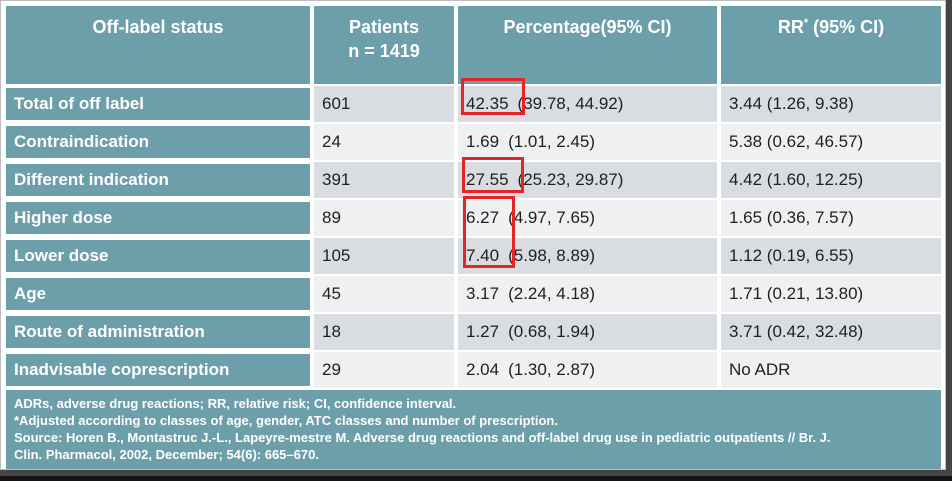 The height and width of the screenshot is (481, 952). What do you see at coordinates (384, 218) in the screenshot?
I see `patients-cell: 89` at bounding box center [384, 218].